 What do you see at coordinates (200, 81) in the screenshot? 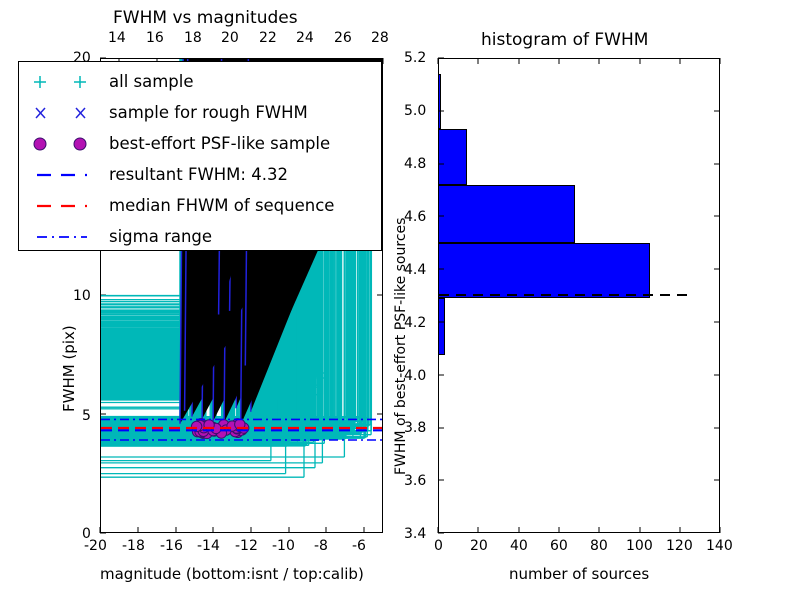
I see `legend-item-all-sample: all sample` at bounding box center [200, 81].